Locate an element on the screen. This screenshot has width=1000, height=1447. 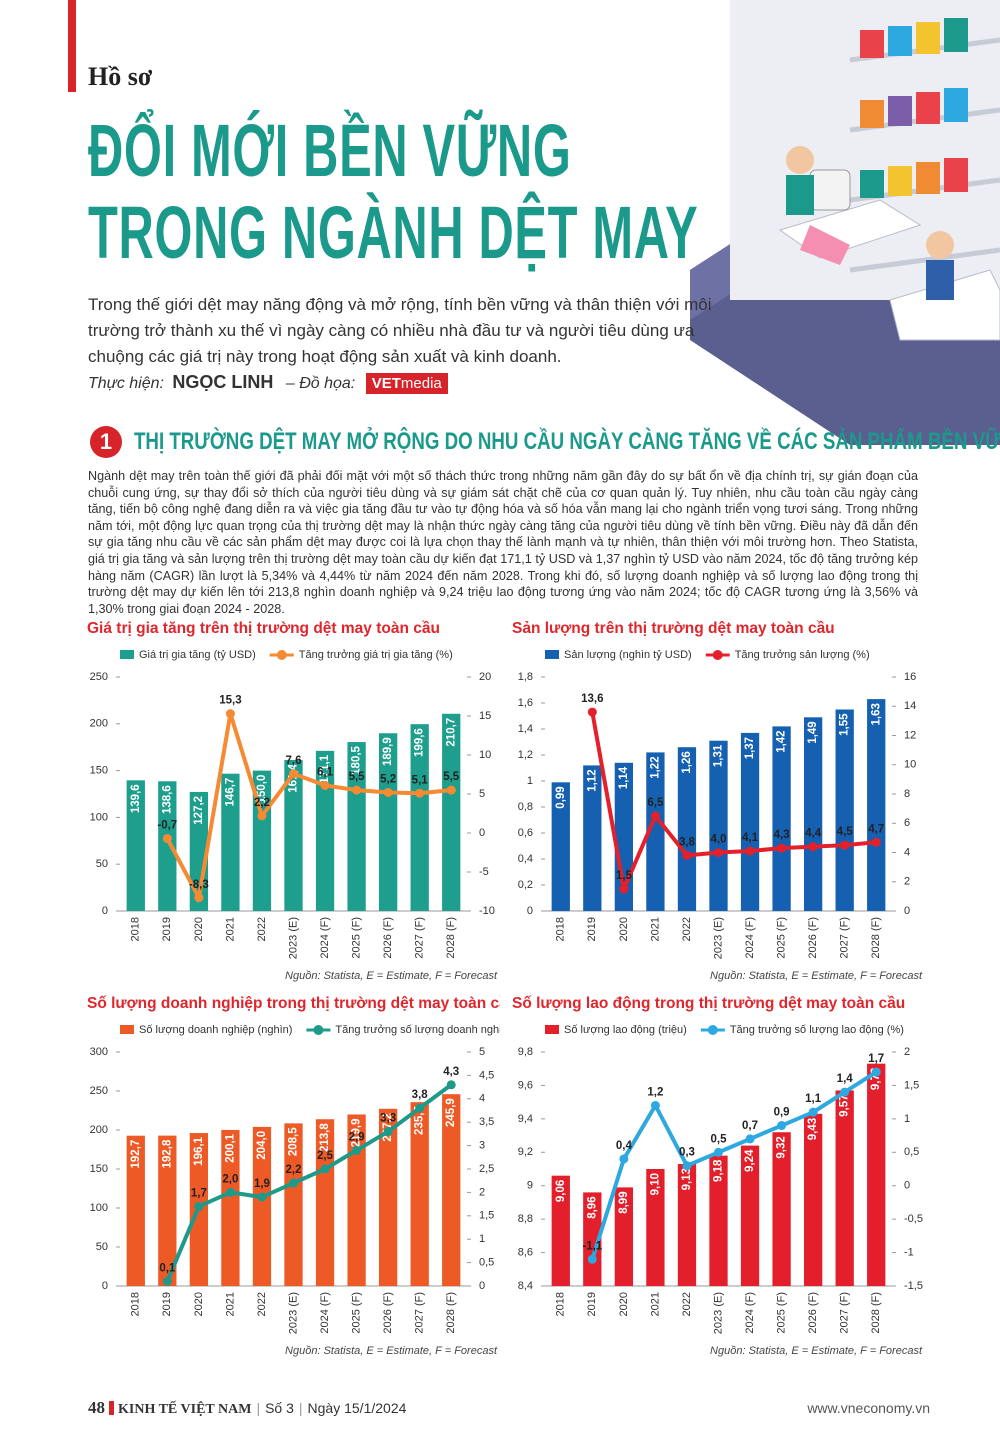
y2-tick-label: 4 is located at coordinates (482, 1099).